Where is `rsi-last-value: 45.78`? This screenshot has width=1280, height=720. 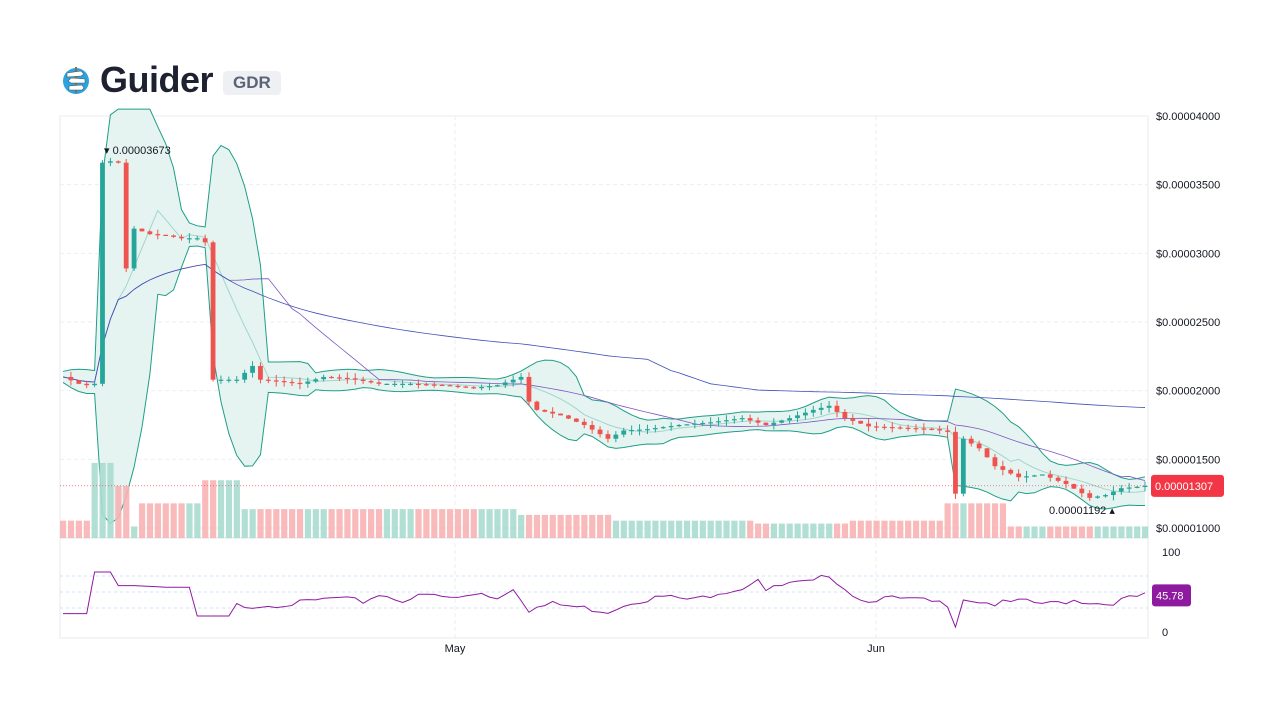 rsi-last-value: 45.78 is located at coordinates (1170, 596).